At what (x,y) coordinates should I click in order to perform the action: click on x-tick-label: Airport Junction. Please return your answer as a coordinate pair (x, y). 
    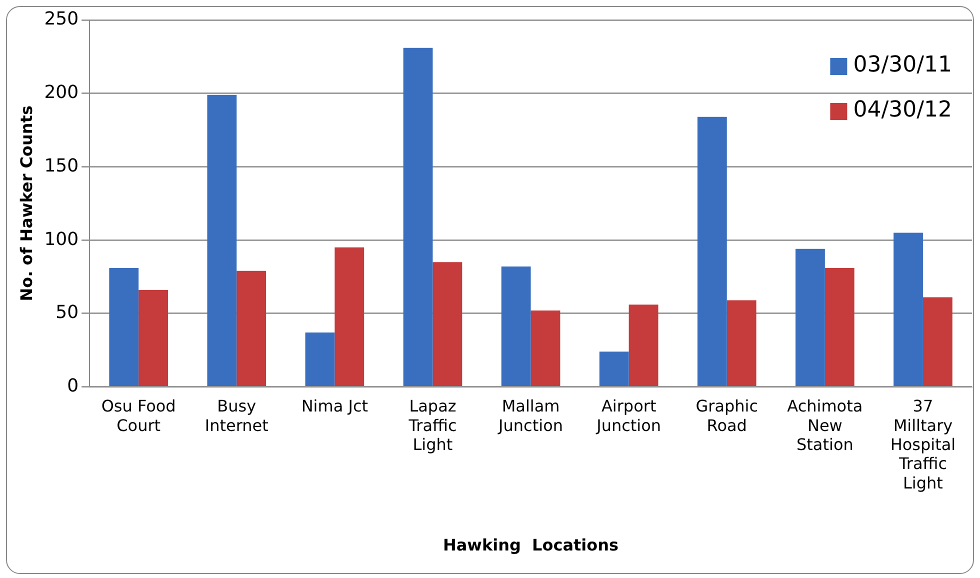
    Looking at the image, I should click on (629, 415).